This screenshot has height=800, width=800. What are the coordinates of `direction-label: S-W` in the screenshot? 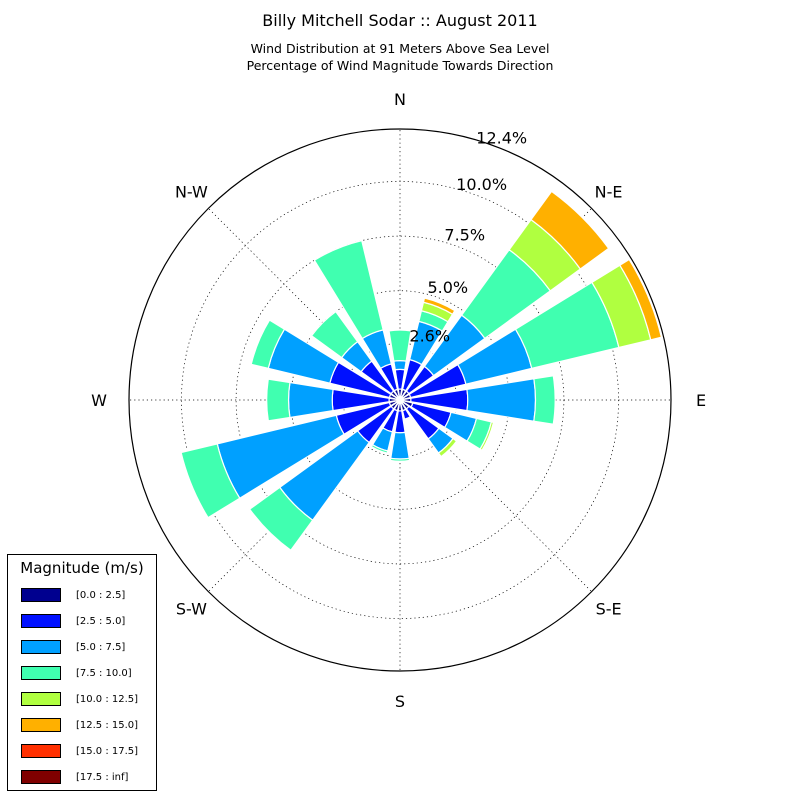 It's located at (191, 609).